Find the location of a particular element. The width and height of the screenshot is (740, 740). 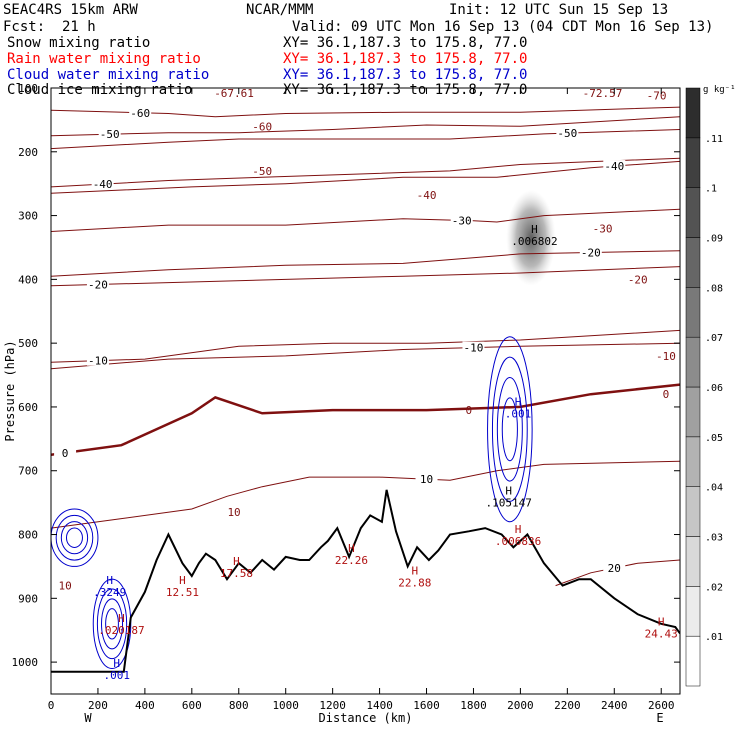

colorbar-tick-label: .07 is located at coordinates (714, 338).